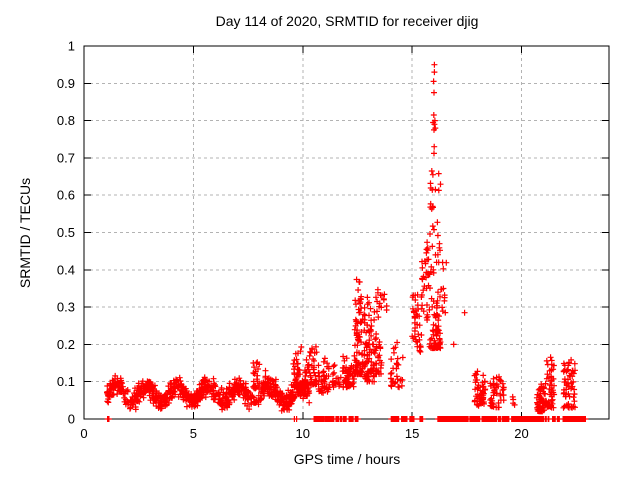  Describe the element at coordinates (303, 433) in the screenshot. I see `x-tick-label: 10` at that location.